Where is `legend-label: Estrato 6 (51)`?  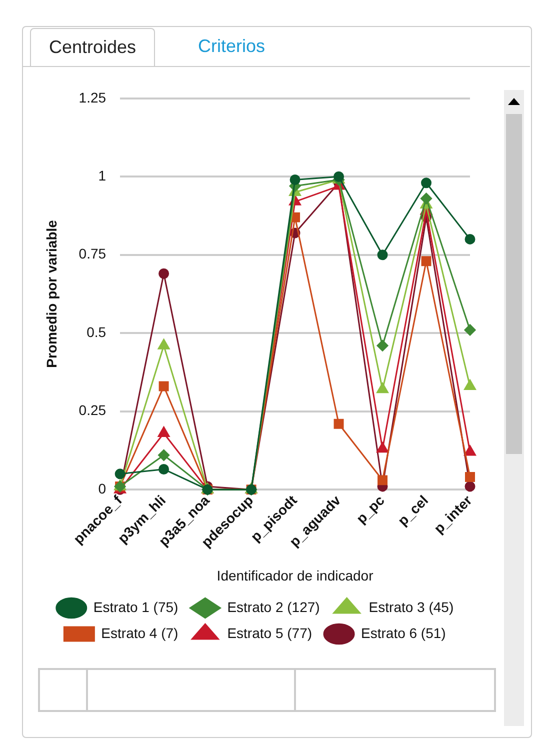
legend-label: Estrato 6 (51) is located at coordinates (403, 632).